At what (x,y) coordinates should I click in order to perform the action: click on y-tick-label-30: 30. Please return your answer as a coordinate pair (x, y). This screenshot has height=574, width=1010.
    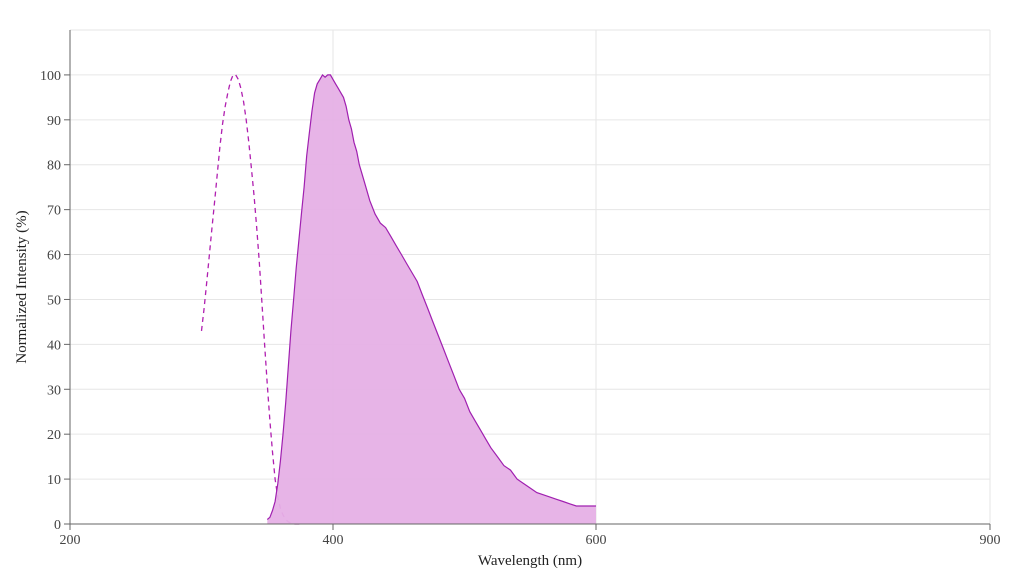
    Looking at the image, I should click on (54, 390).